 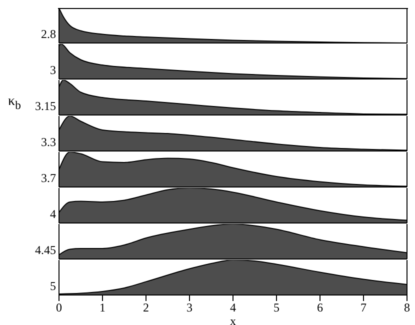 What do you see at coordinates (233, 319) in the screenshot?
I see `x-axis-title: x` at bounding box center [233, 319].